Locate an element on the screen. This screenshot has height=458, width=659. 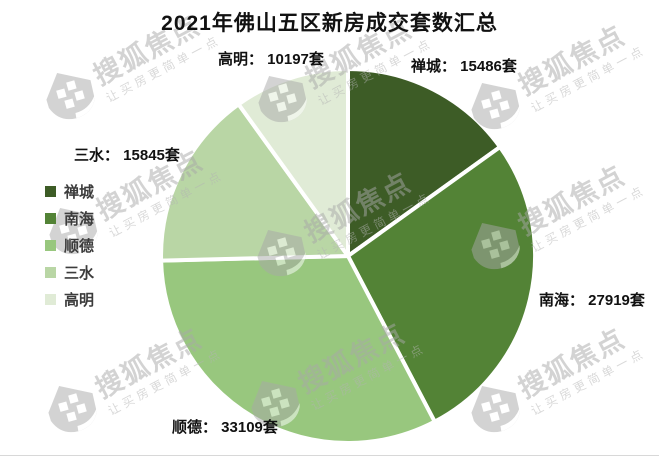
legend-item-gaoming: 高明 is located at coordinates (70, 300).